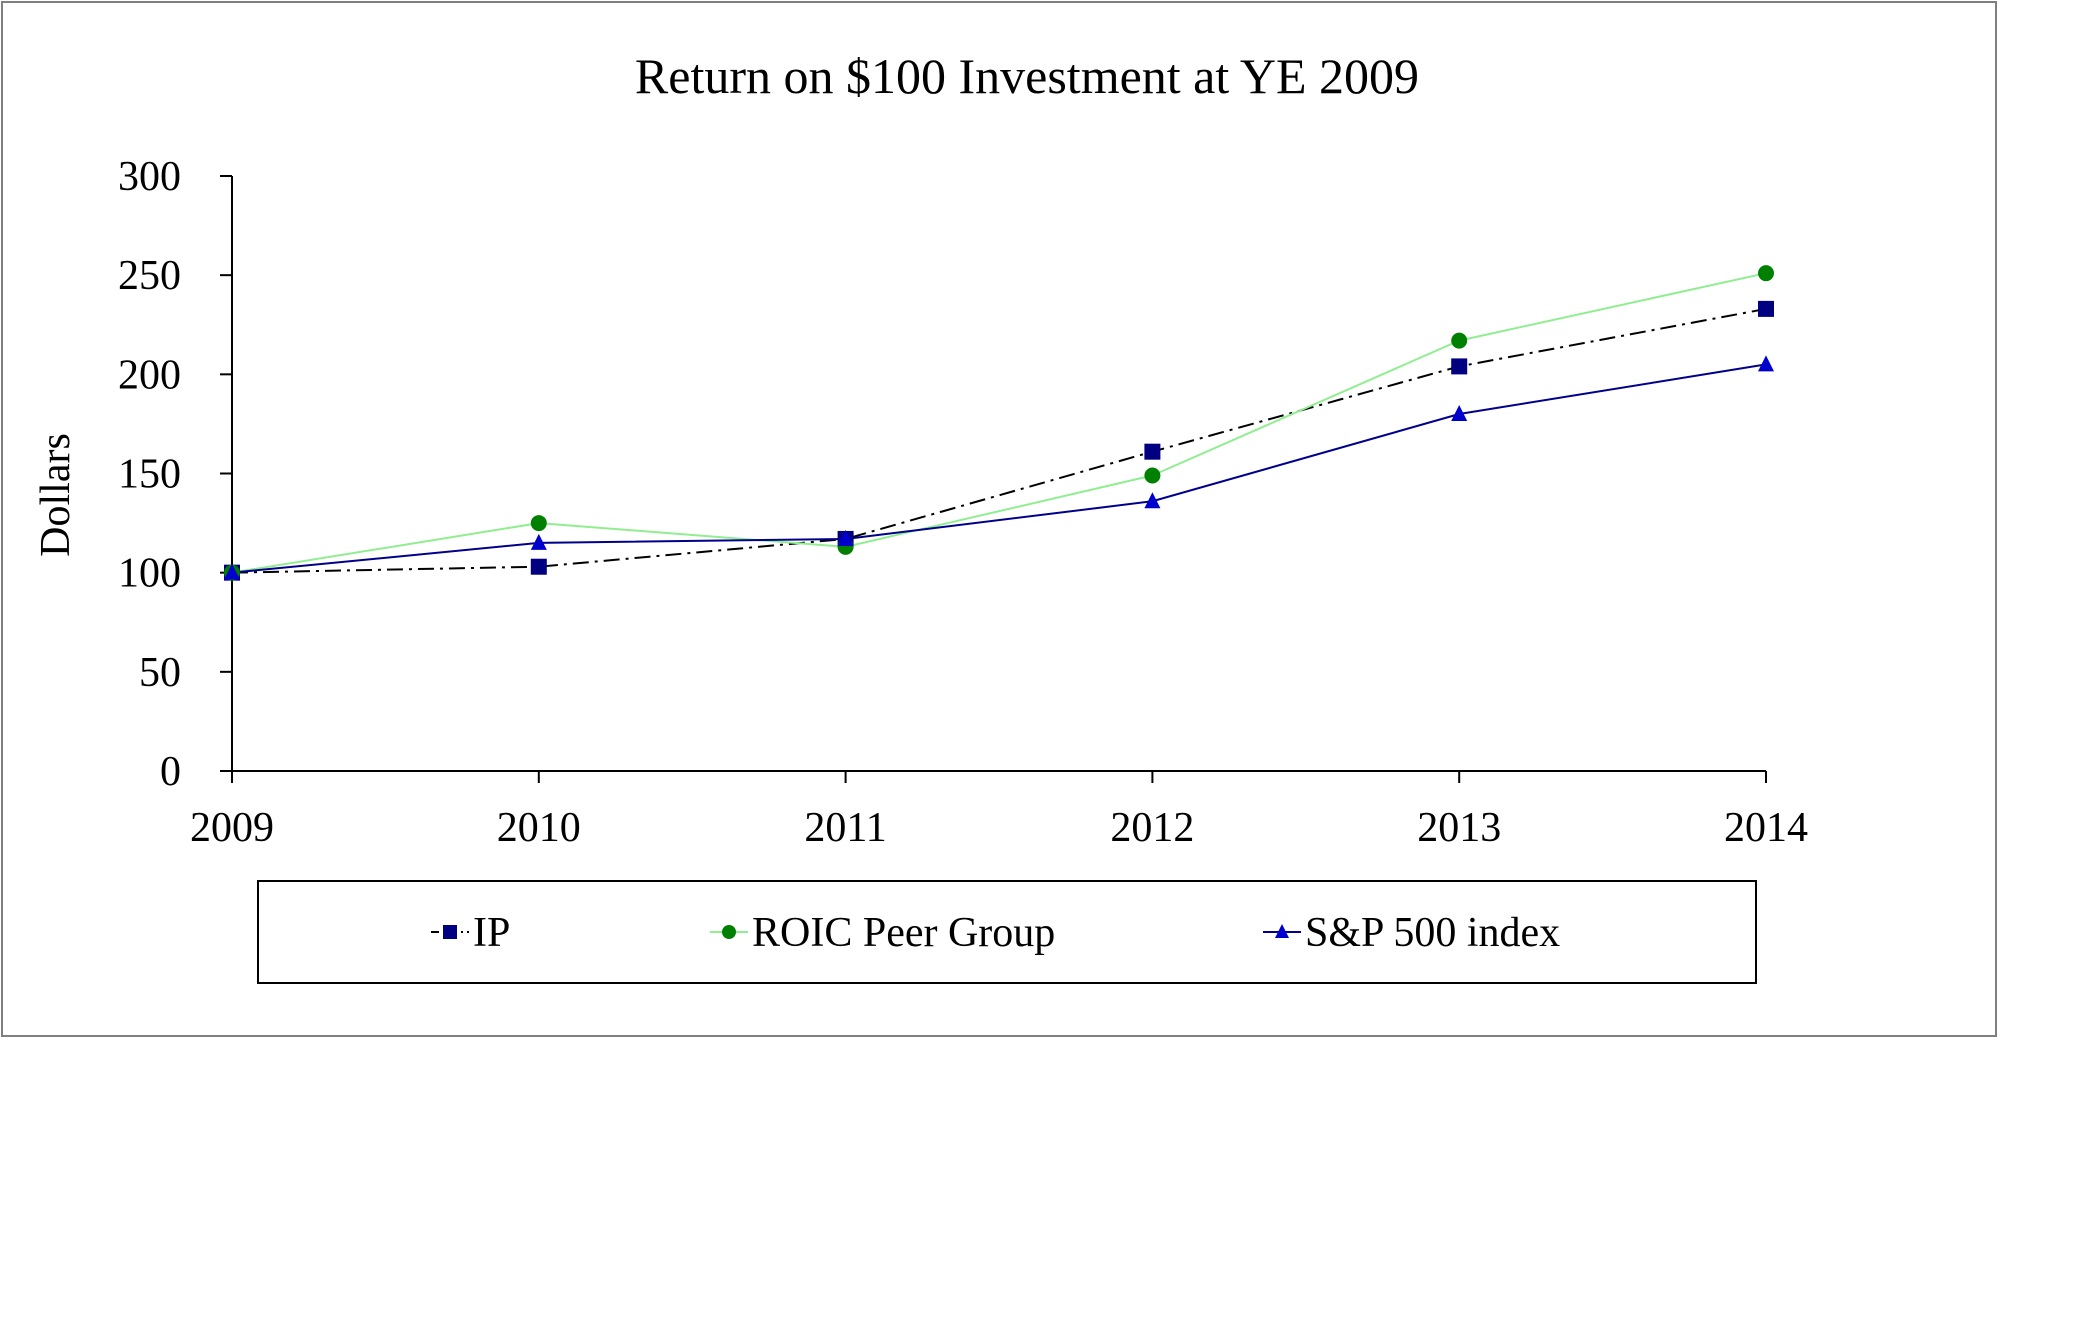 Image resolution: width=2100 pixels, height=1334 pixels. What do you see at coordinates (539, 828) in the screenshot?
I see `x-tick-label: 2010` at bounding box center [539, 828].